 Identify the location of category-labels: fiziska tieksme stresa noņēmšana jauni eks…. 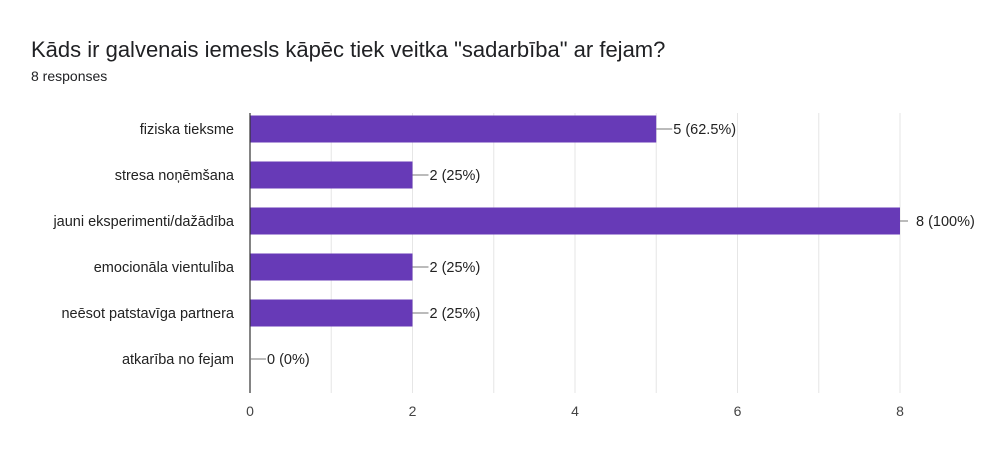
(143, 245).